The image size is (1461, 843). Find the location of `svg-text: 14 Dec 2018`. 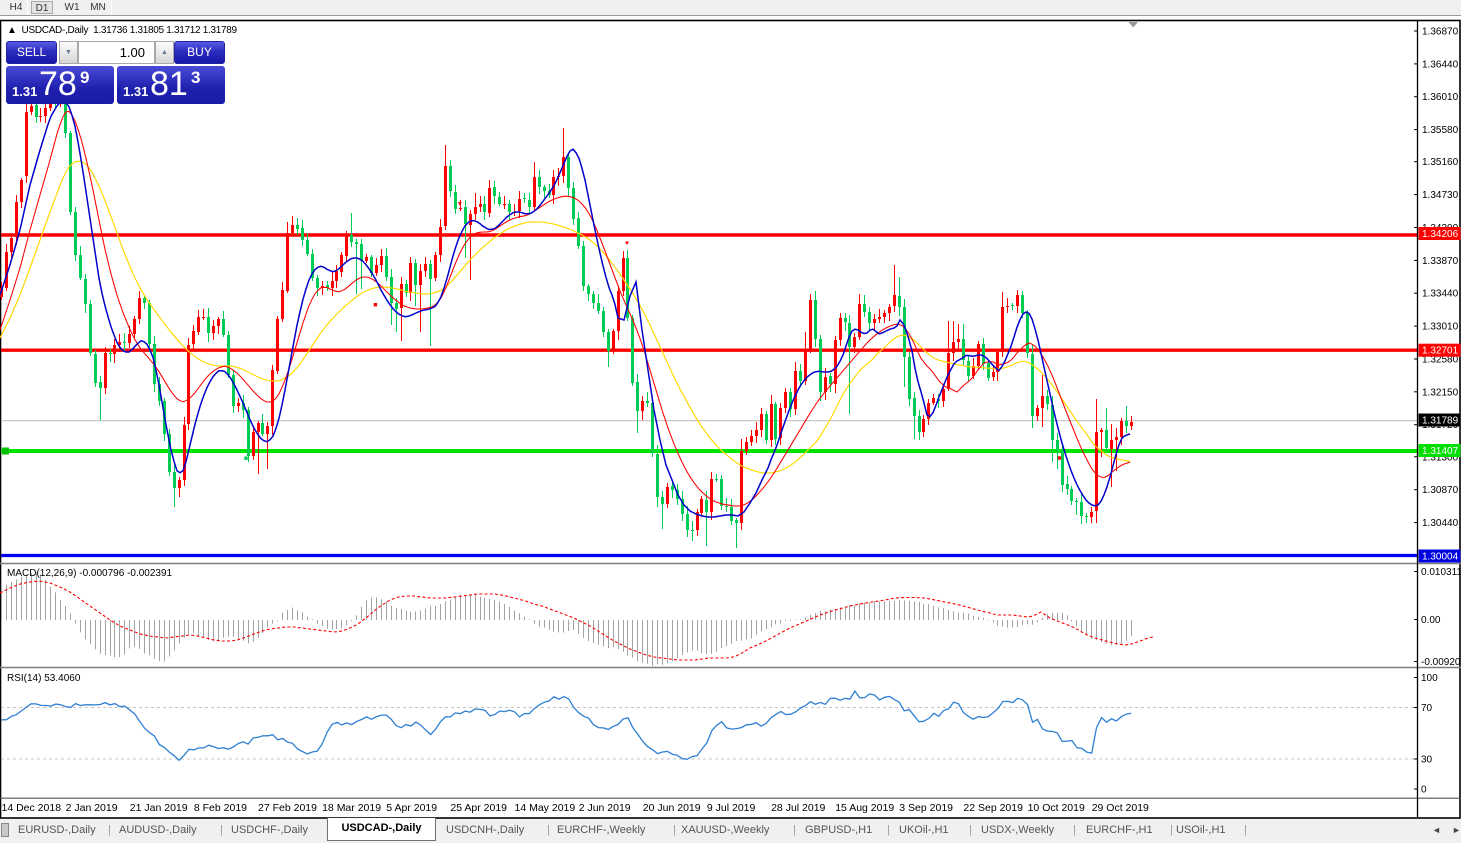

svg-text: 14 Dec 2018 is located at coordinates (32, 808).